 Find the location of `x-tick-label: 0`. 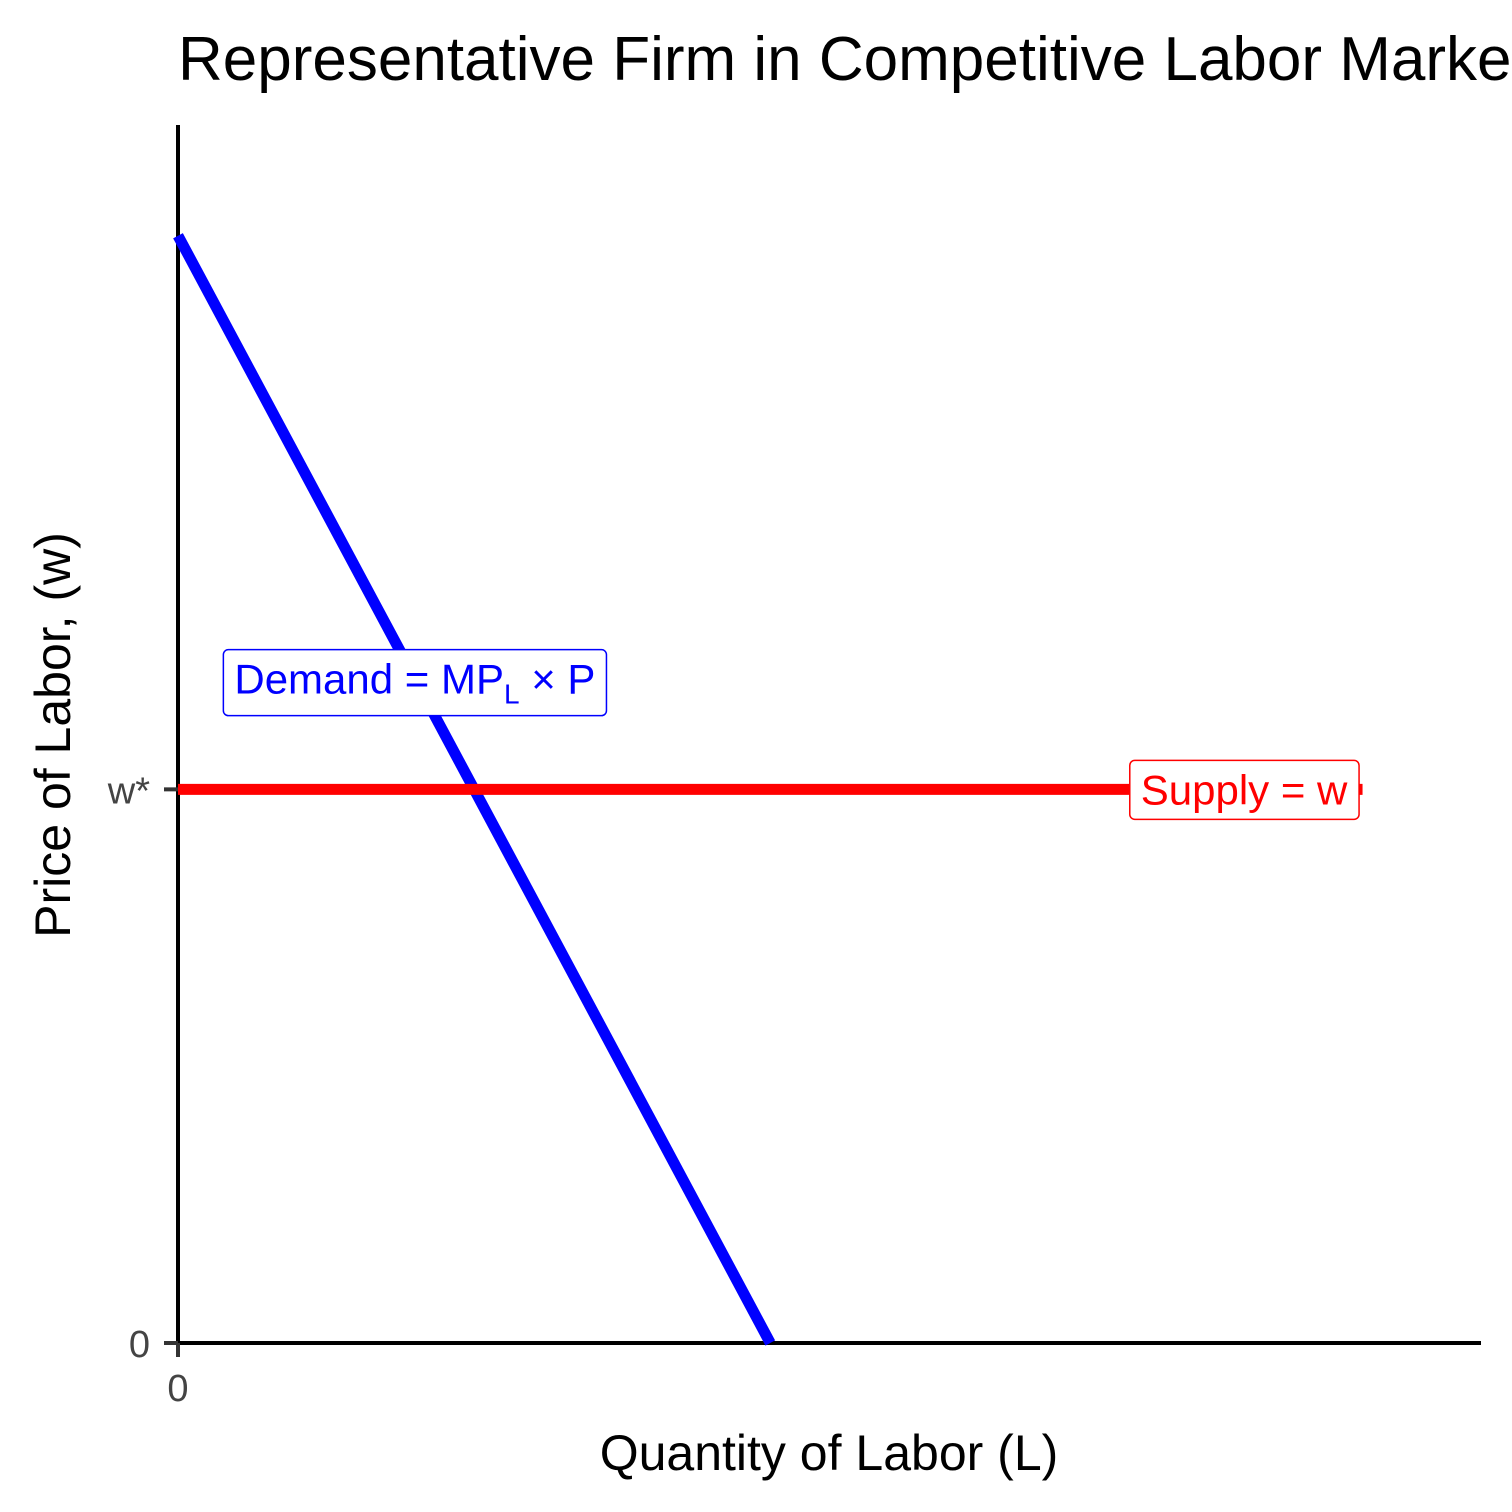

x-tick-label: 0 is located at coordinates (177, 1389).